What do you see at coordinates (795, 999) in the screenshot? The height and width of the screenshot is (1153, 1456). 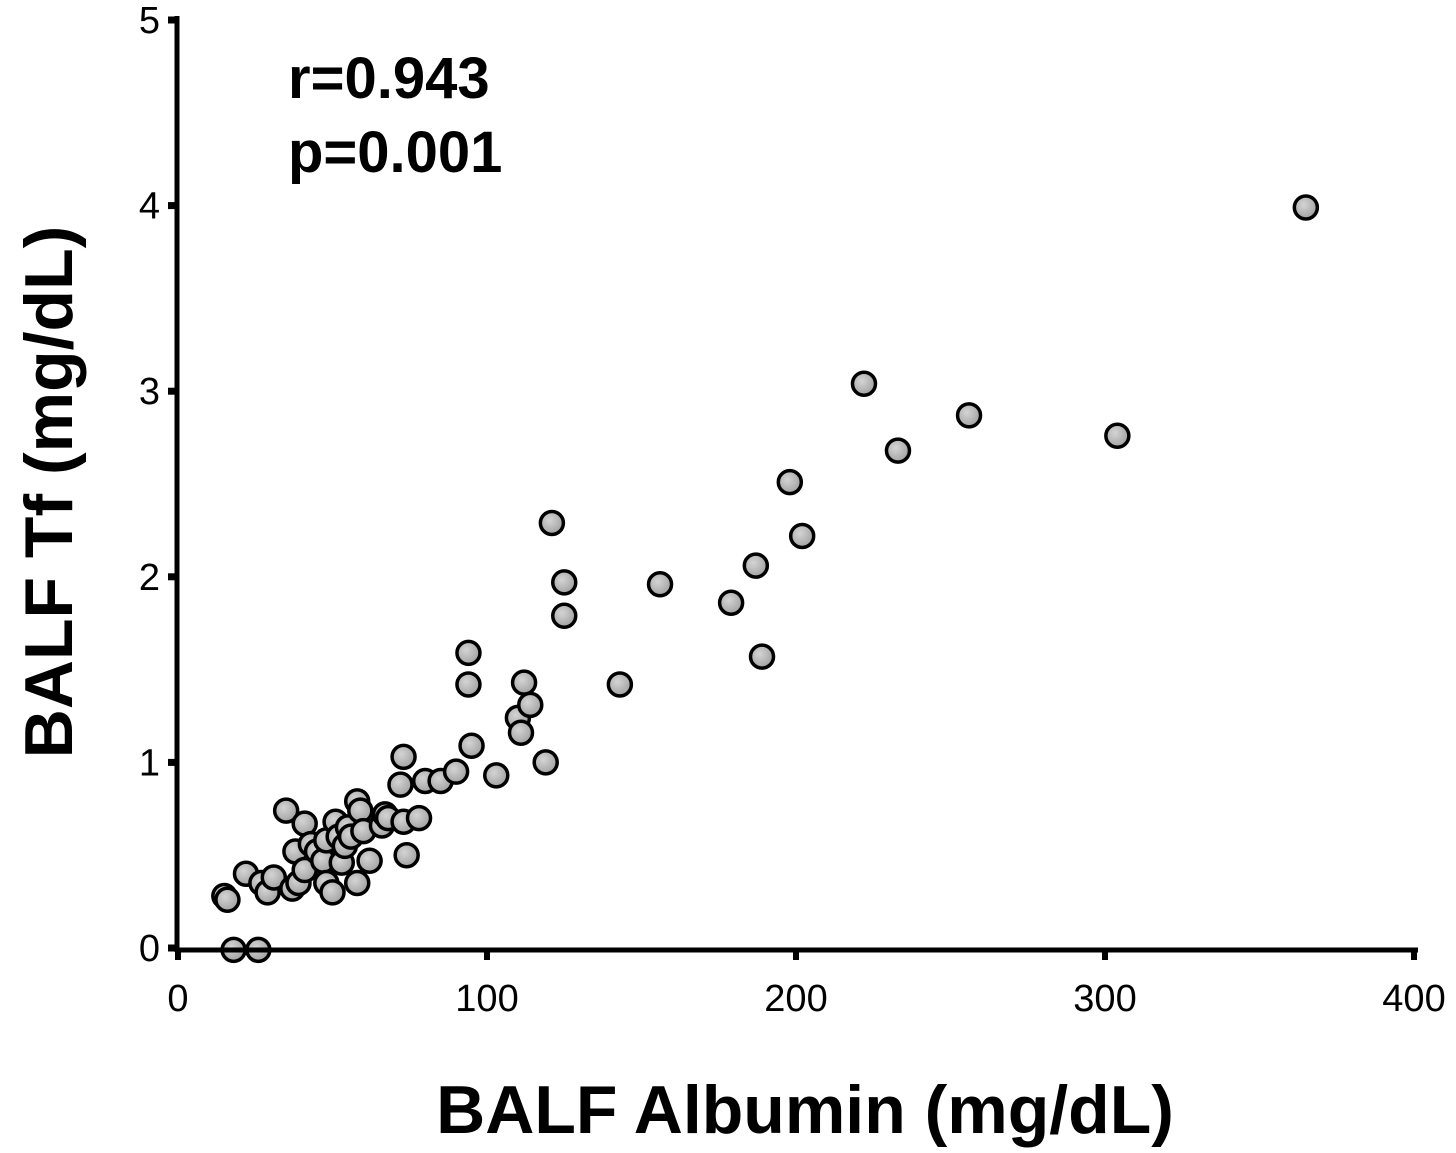 I see `x-tick-label: 200` at bounding box center [795, 999].